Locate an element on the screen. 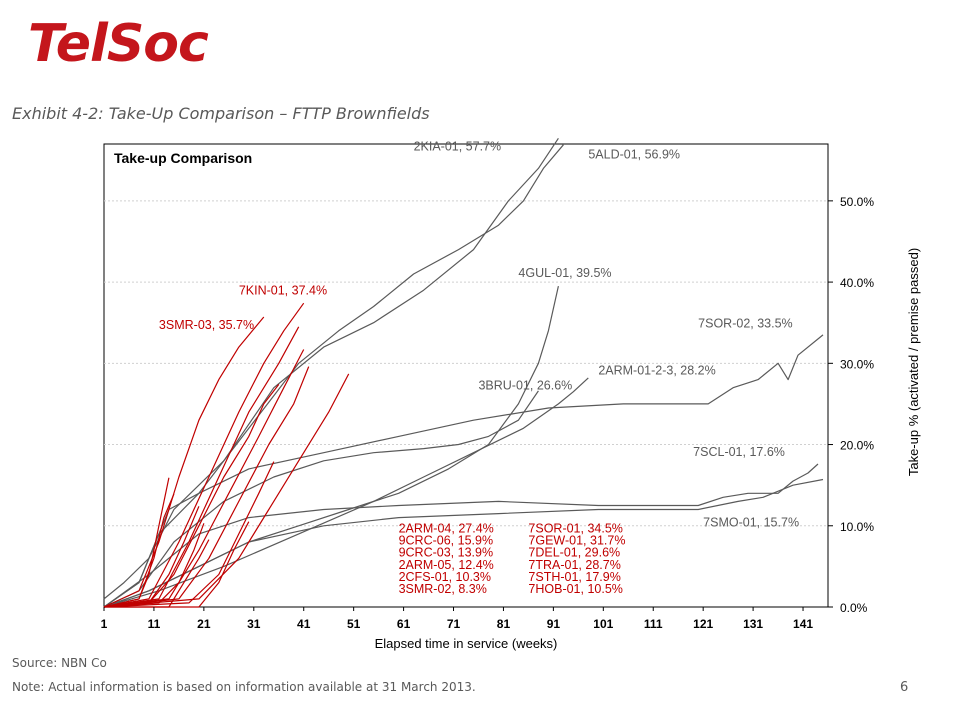 The width and height of the screenshot is (960, 720). x-tick-label: 131 is located at coordinates (753, 624).